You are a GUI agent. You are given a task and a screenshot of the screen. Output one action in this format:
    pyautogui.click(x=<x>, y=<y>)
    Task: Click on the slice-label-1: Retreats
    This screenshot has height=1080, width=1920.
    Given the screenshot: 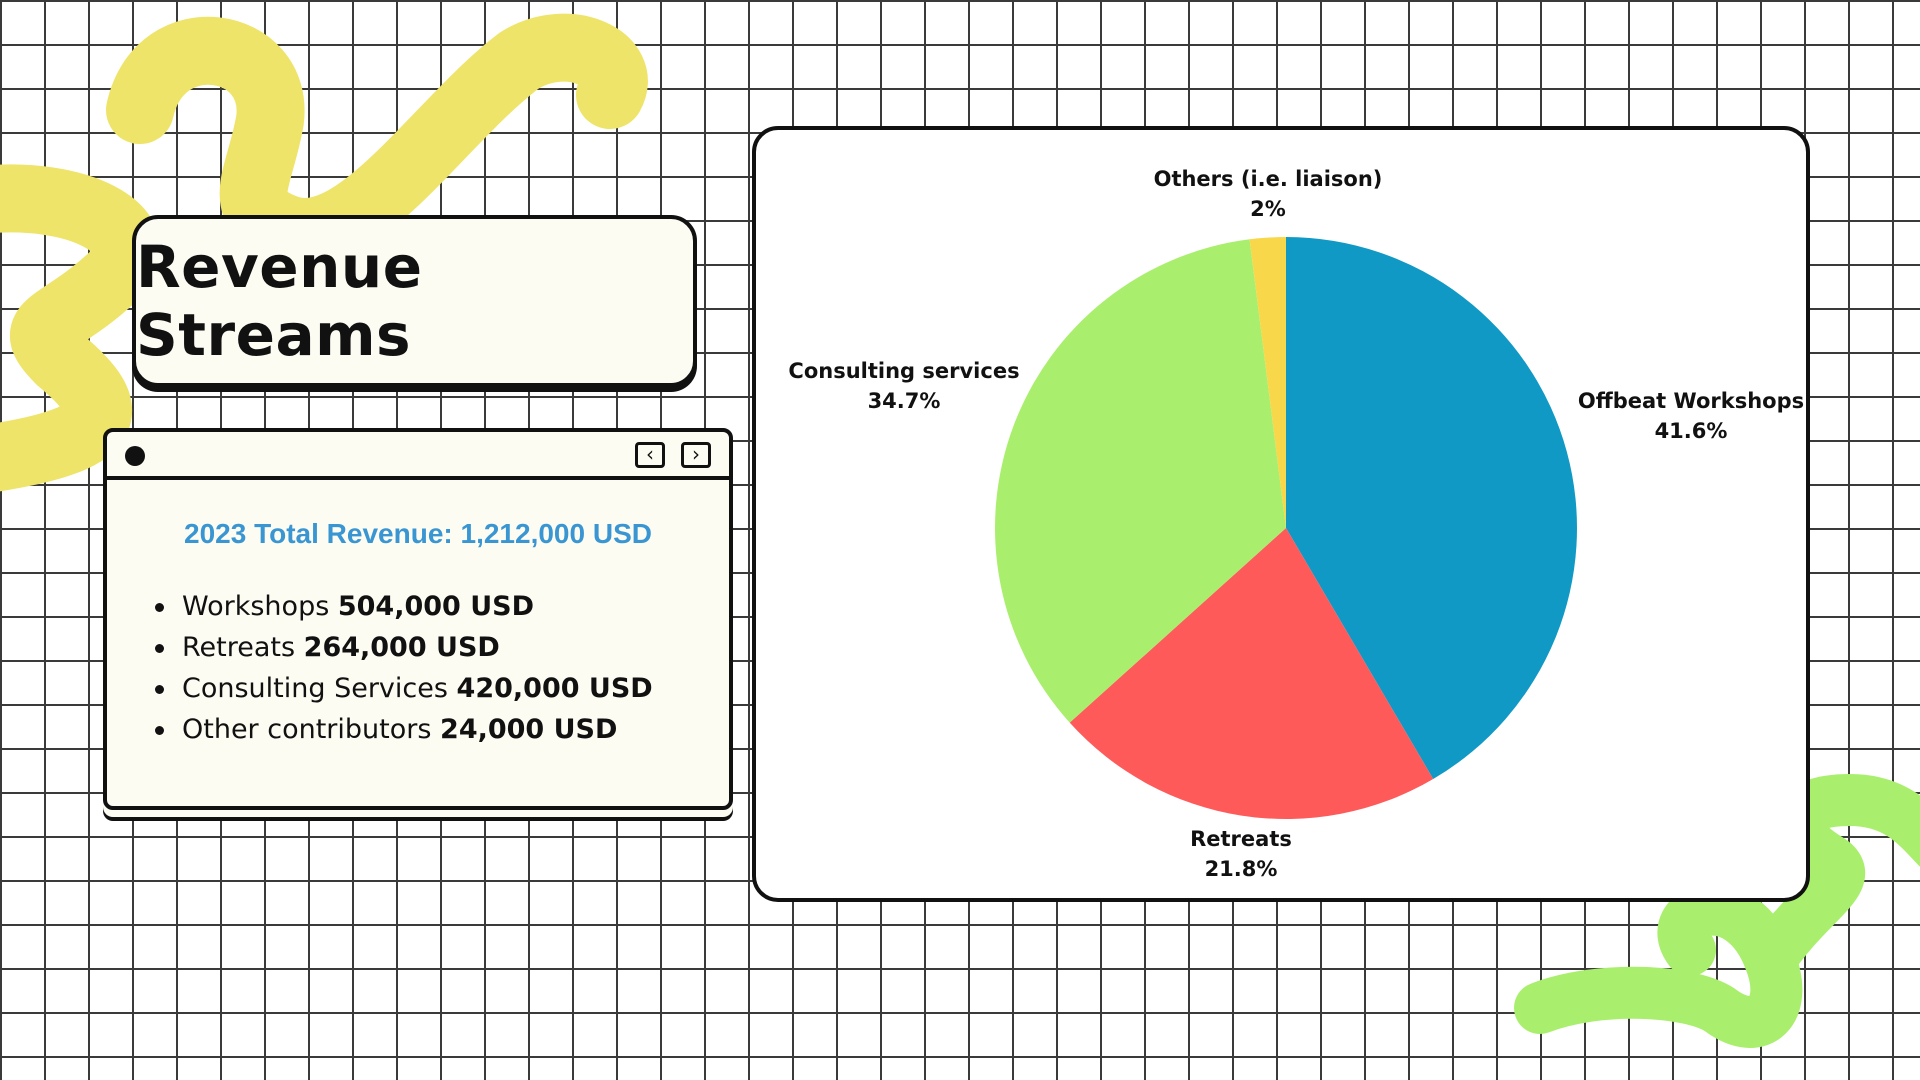 What is the action you would take?
    pyautogui.click(x=1241, y=839)
    